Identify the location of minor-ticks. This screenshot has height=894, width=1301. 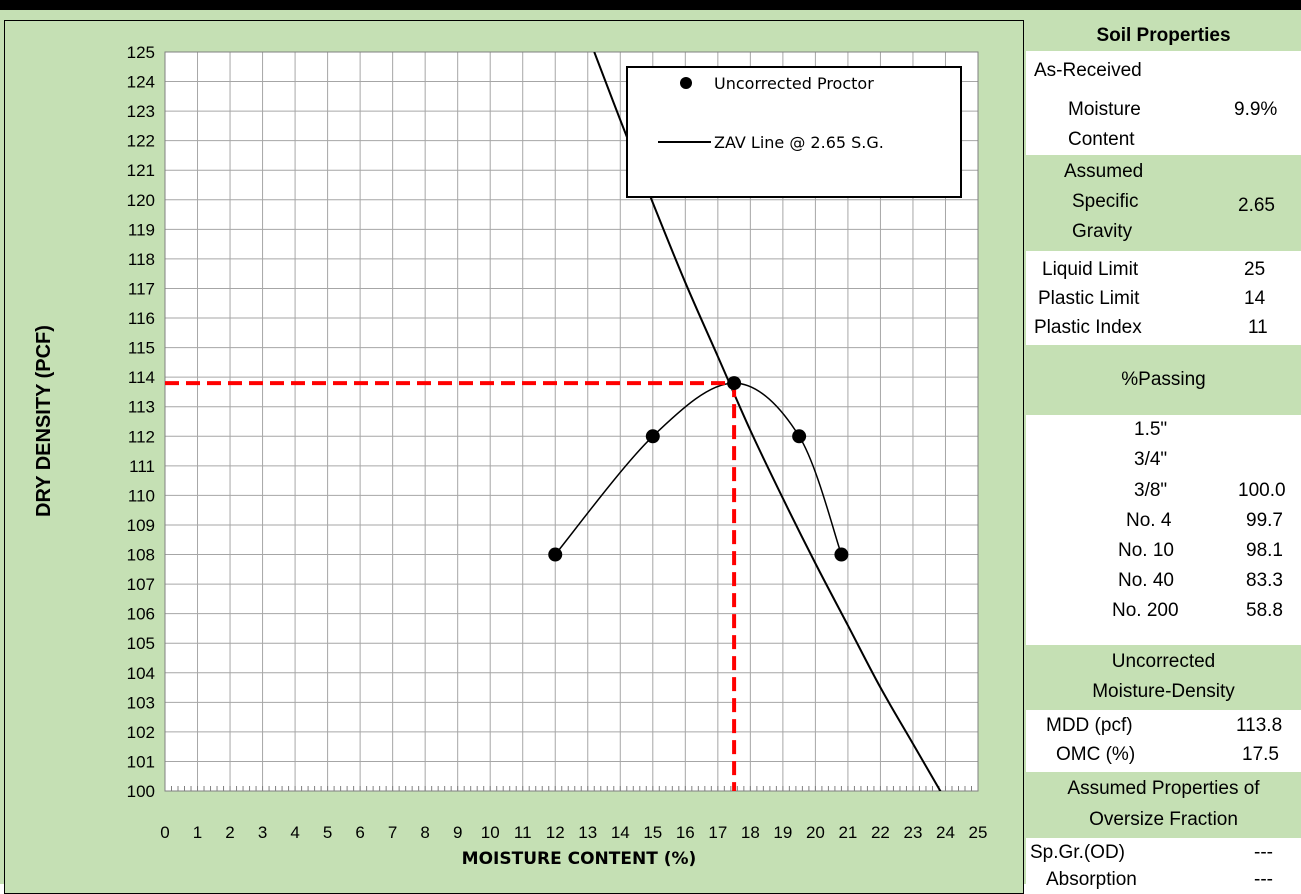
(571, 788).